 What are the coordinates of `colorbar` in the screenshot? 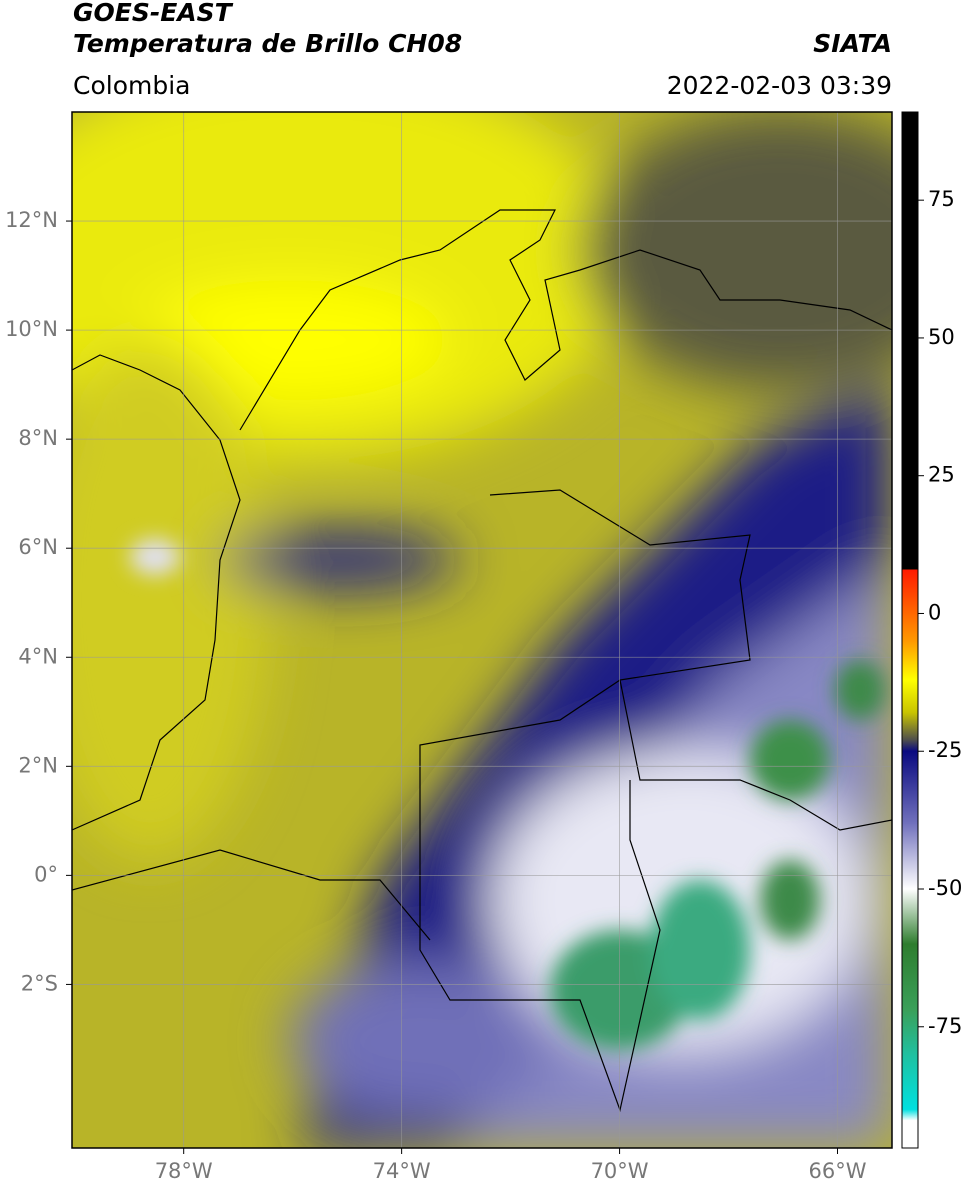 It's located at (910, 630).